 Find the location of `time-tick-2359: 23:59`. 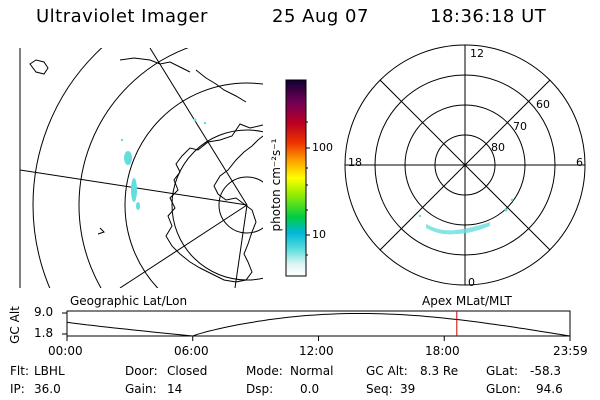

time-tick-2359: 23:59 is located at coordinates (570, 351).